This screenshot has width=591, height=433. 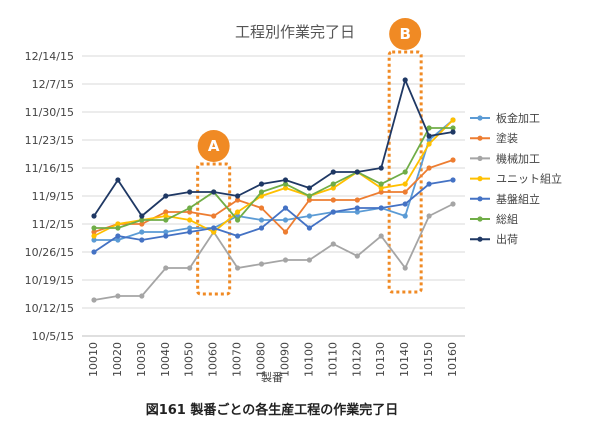 I want to click on x-tick-label: 10050, so click(x=189, y=359).